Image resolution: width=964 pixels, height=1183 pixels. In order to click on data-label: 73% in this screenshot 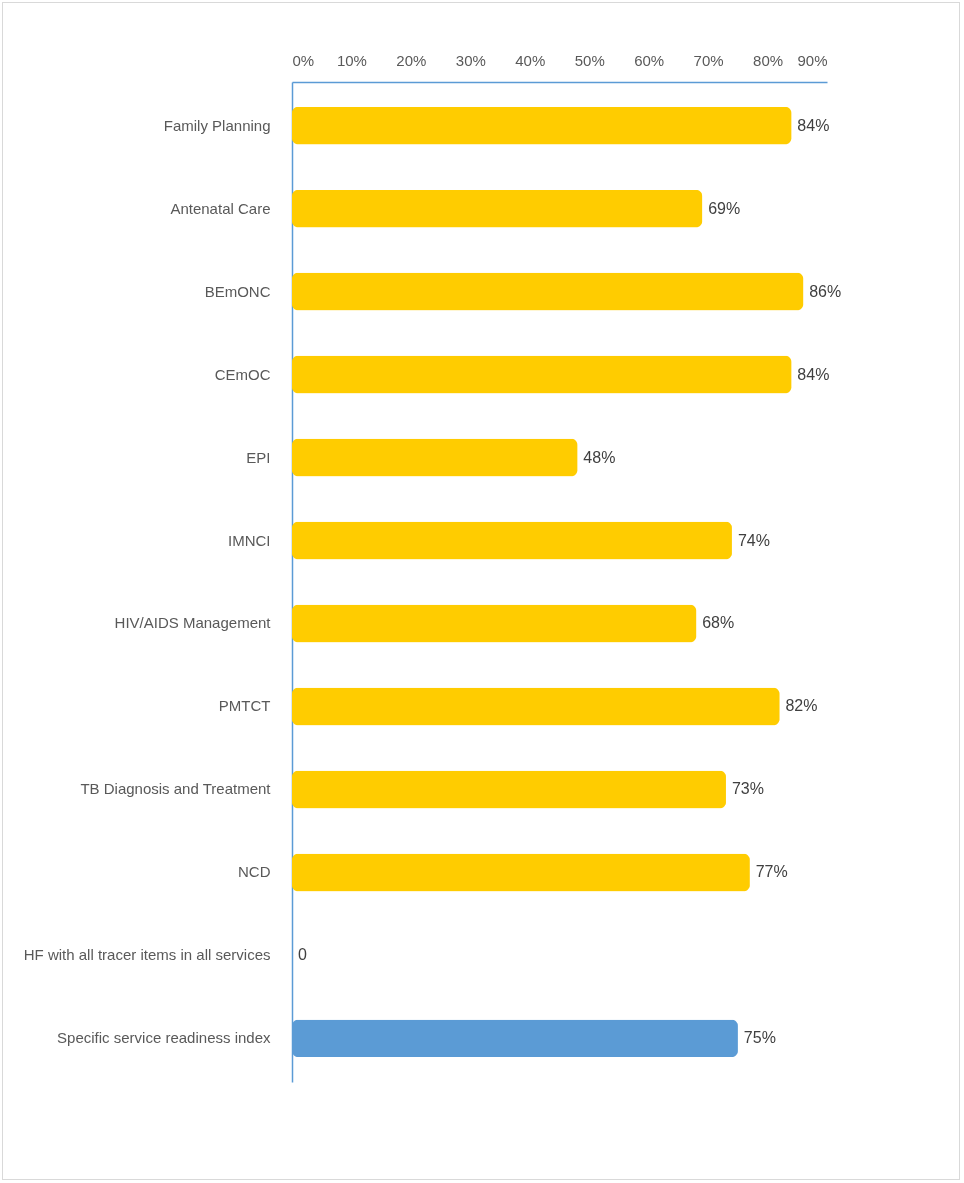, I will do `click(747, 789)`.